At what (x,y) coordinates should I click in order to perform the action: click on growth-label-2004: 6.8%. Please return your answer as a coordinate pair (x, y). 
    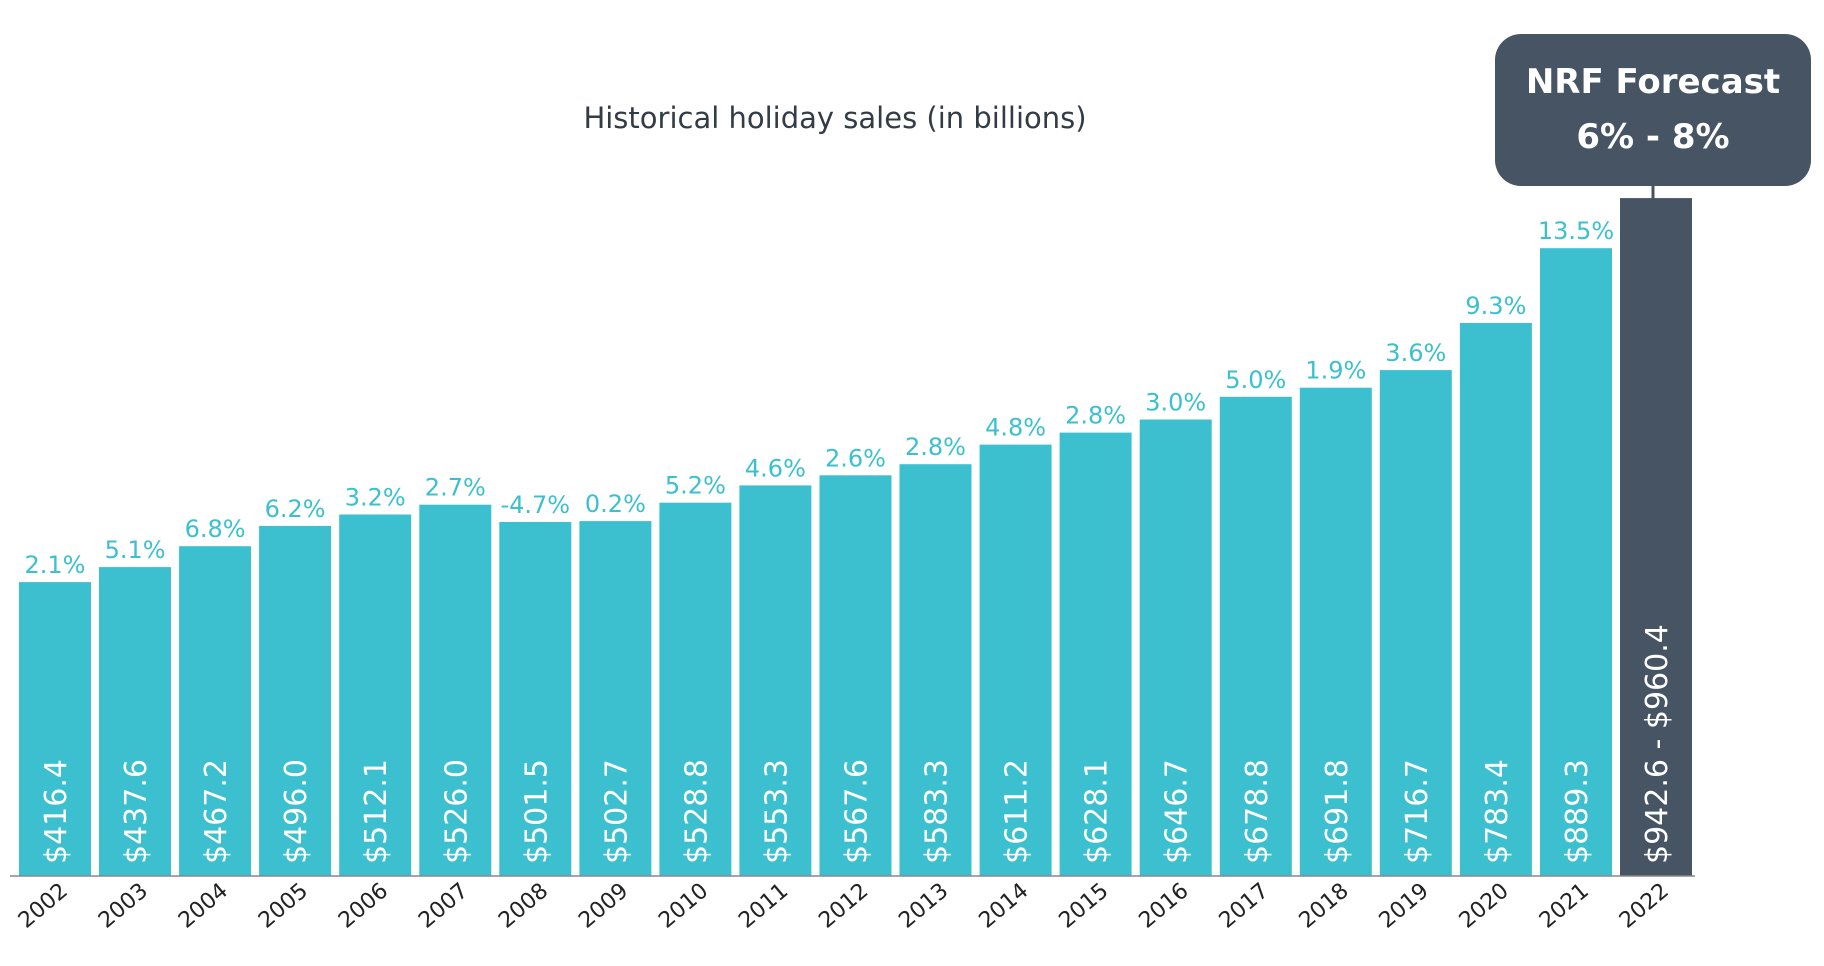
    Looking at the image, I should click on (215, 529).